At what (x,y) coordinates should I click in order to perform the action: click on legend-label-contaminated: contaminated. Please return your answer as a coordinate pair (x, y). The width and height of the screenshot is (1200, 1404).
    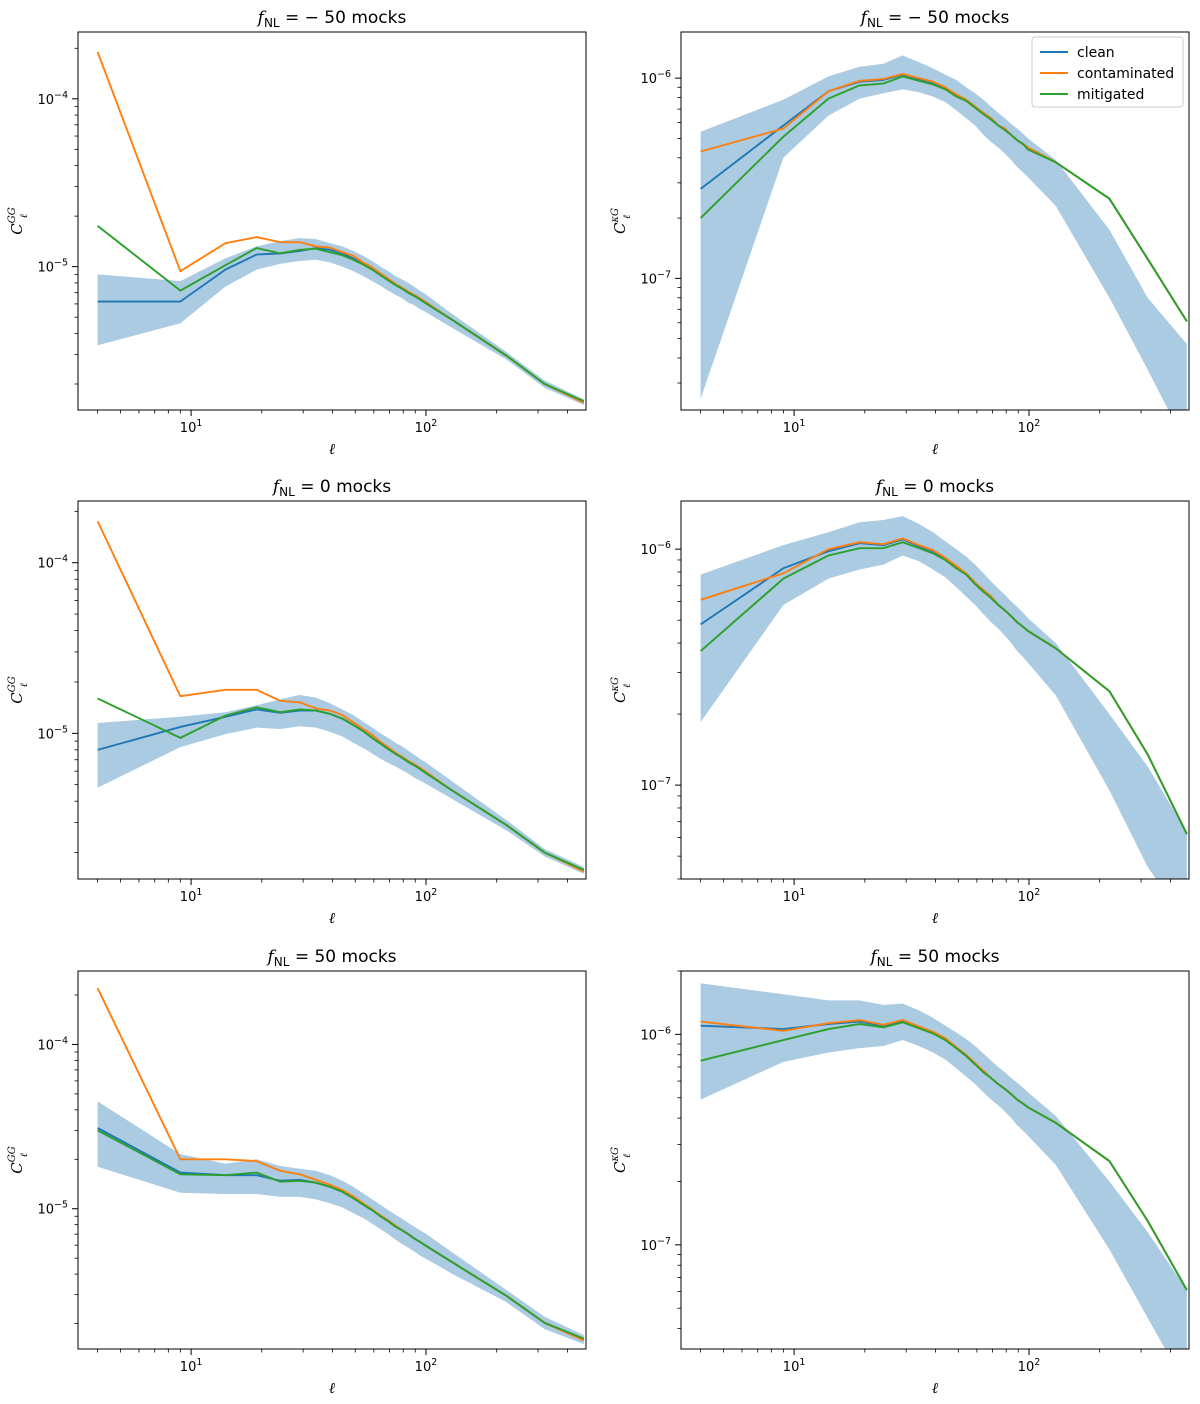
    Looking at the image, I should click on (1125, 74).